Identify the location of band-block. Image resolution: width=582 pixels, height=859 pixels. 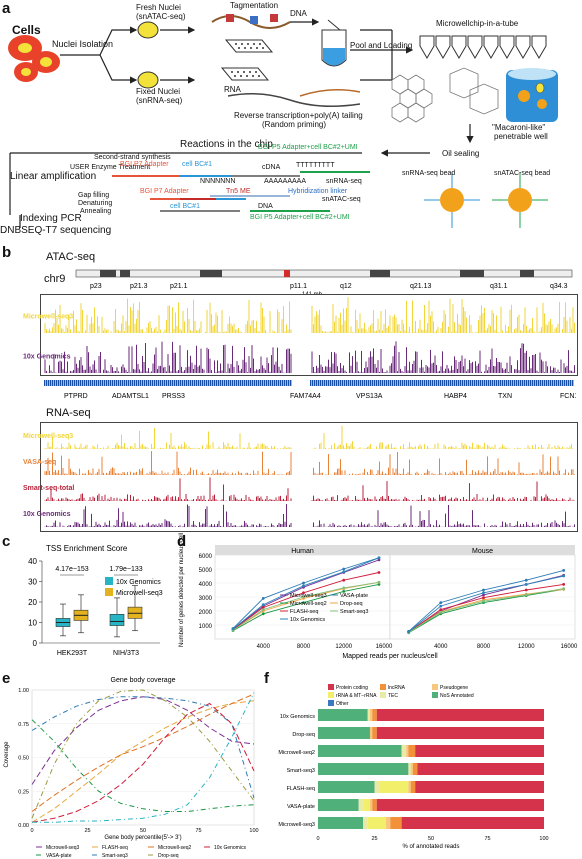
(527, 273).